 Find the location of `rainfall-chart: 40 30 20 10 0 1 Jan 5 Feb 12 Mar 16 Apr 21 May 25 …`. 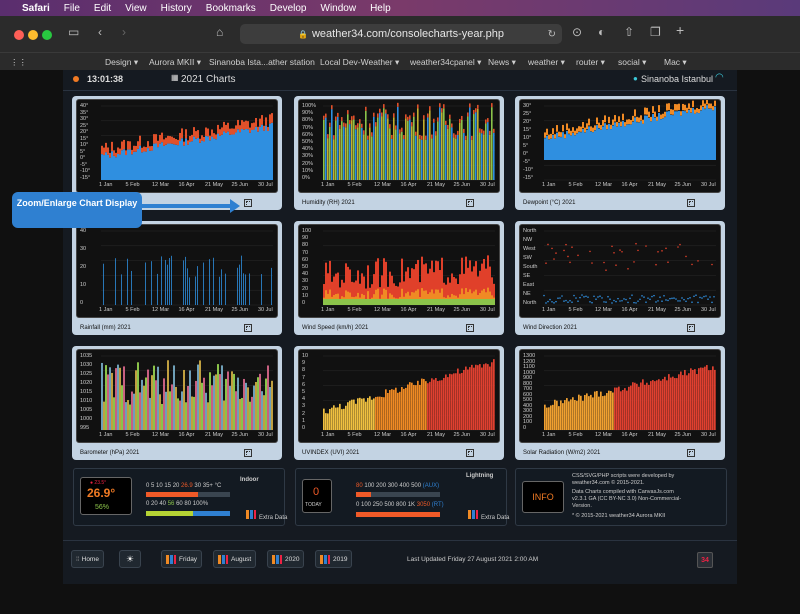

rainfall-chart: 40 30 20 10 0 1 Jan 5 Feb 12 Mar 16 Apr 21 May 25 … is located at coordinates (177, 271).